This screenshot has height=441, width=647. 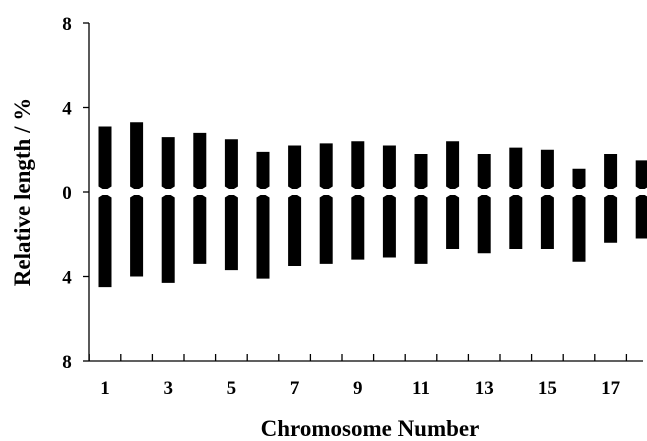 What do you see at coordinates (370, 428) in the screenshot?
I see `x-axis-title: Chromosome Number` at bounding box center [370, 428].